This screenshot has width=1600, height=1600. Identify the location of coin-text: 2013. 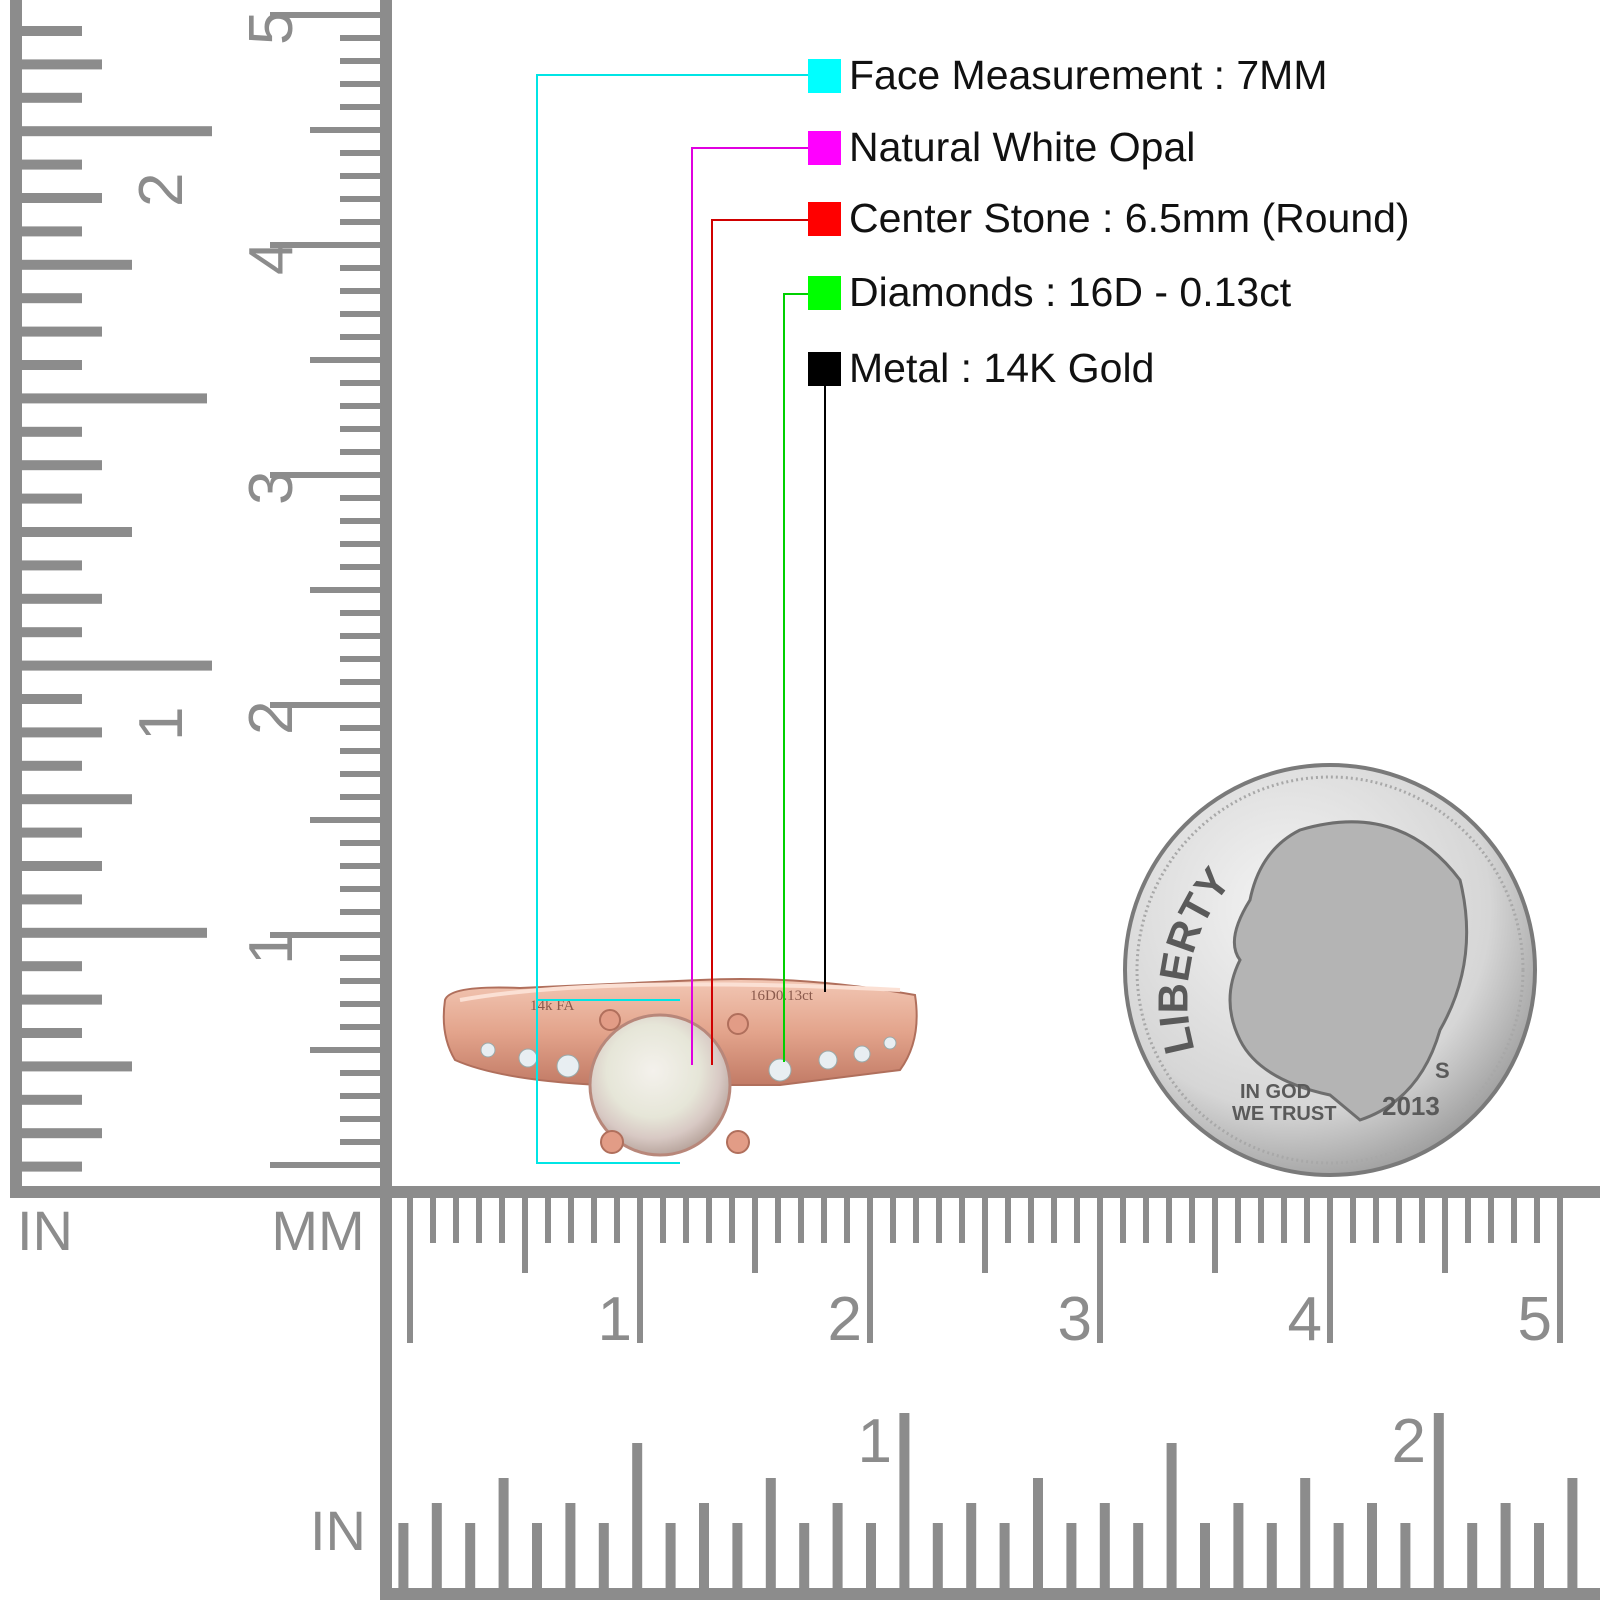
(1411, 1106).